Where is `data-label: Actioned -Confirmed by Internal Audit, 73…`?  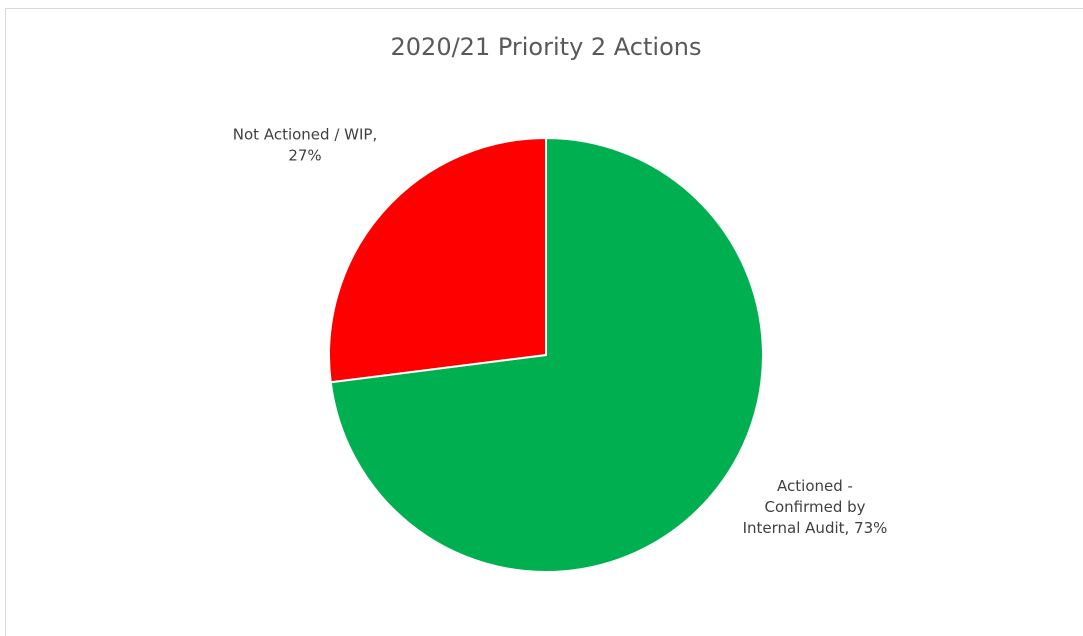
data-label: Actioned -Confirmed by Internal Audit, 73… is located at coordinates (815, 507).